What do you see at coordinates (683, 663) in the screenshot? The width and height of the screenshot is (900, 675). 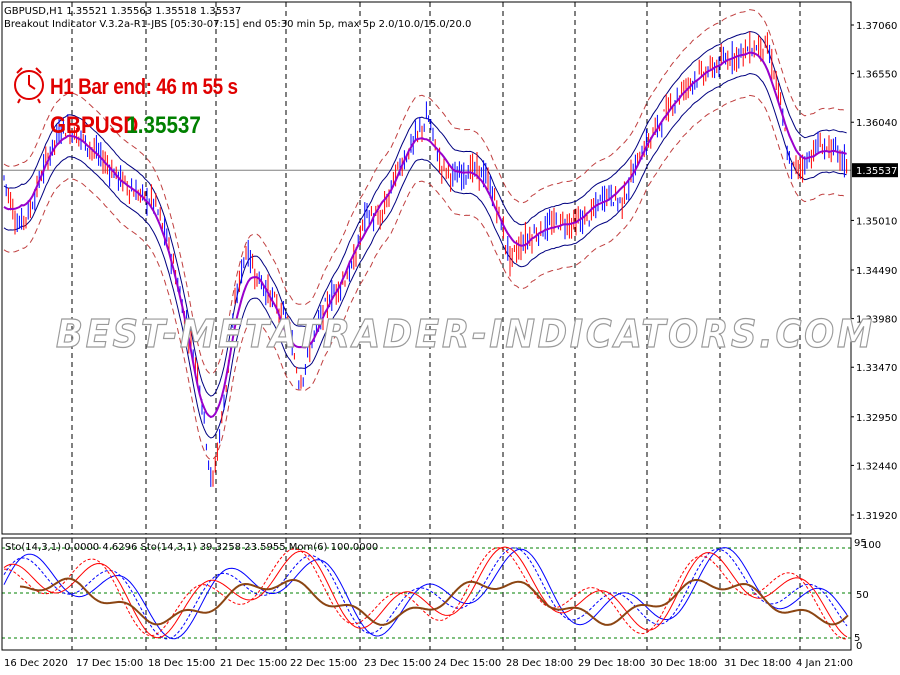 I see `time-axis-label: 30 Dec 18:00` at bounding box center [683, 663].